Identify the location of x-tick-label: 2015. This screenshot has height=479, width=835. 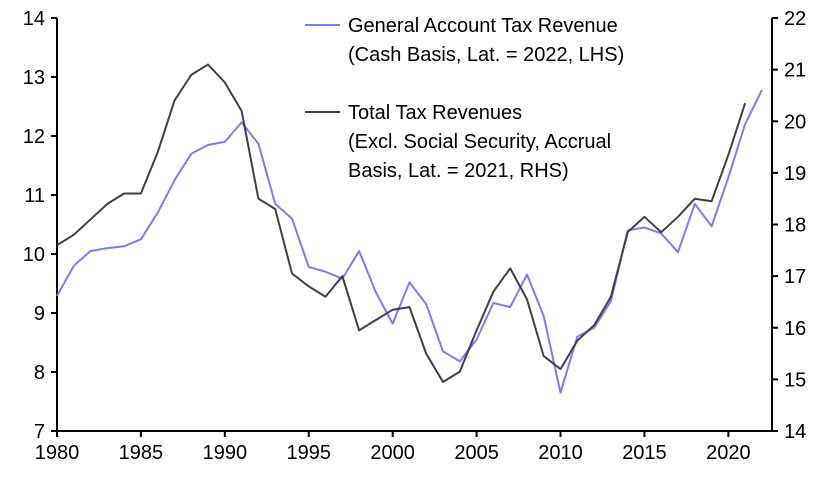
(644, 453).